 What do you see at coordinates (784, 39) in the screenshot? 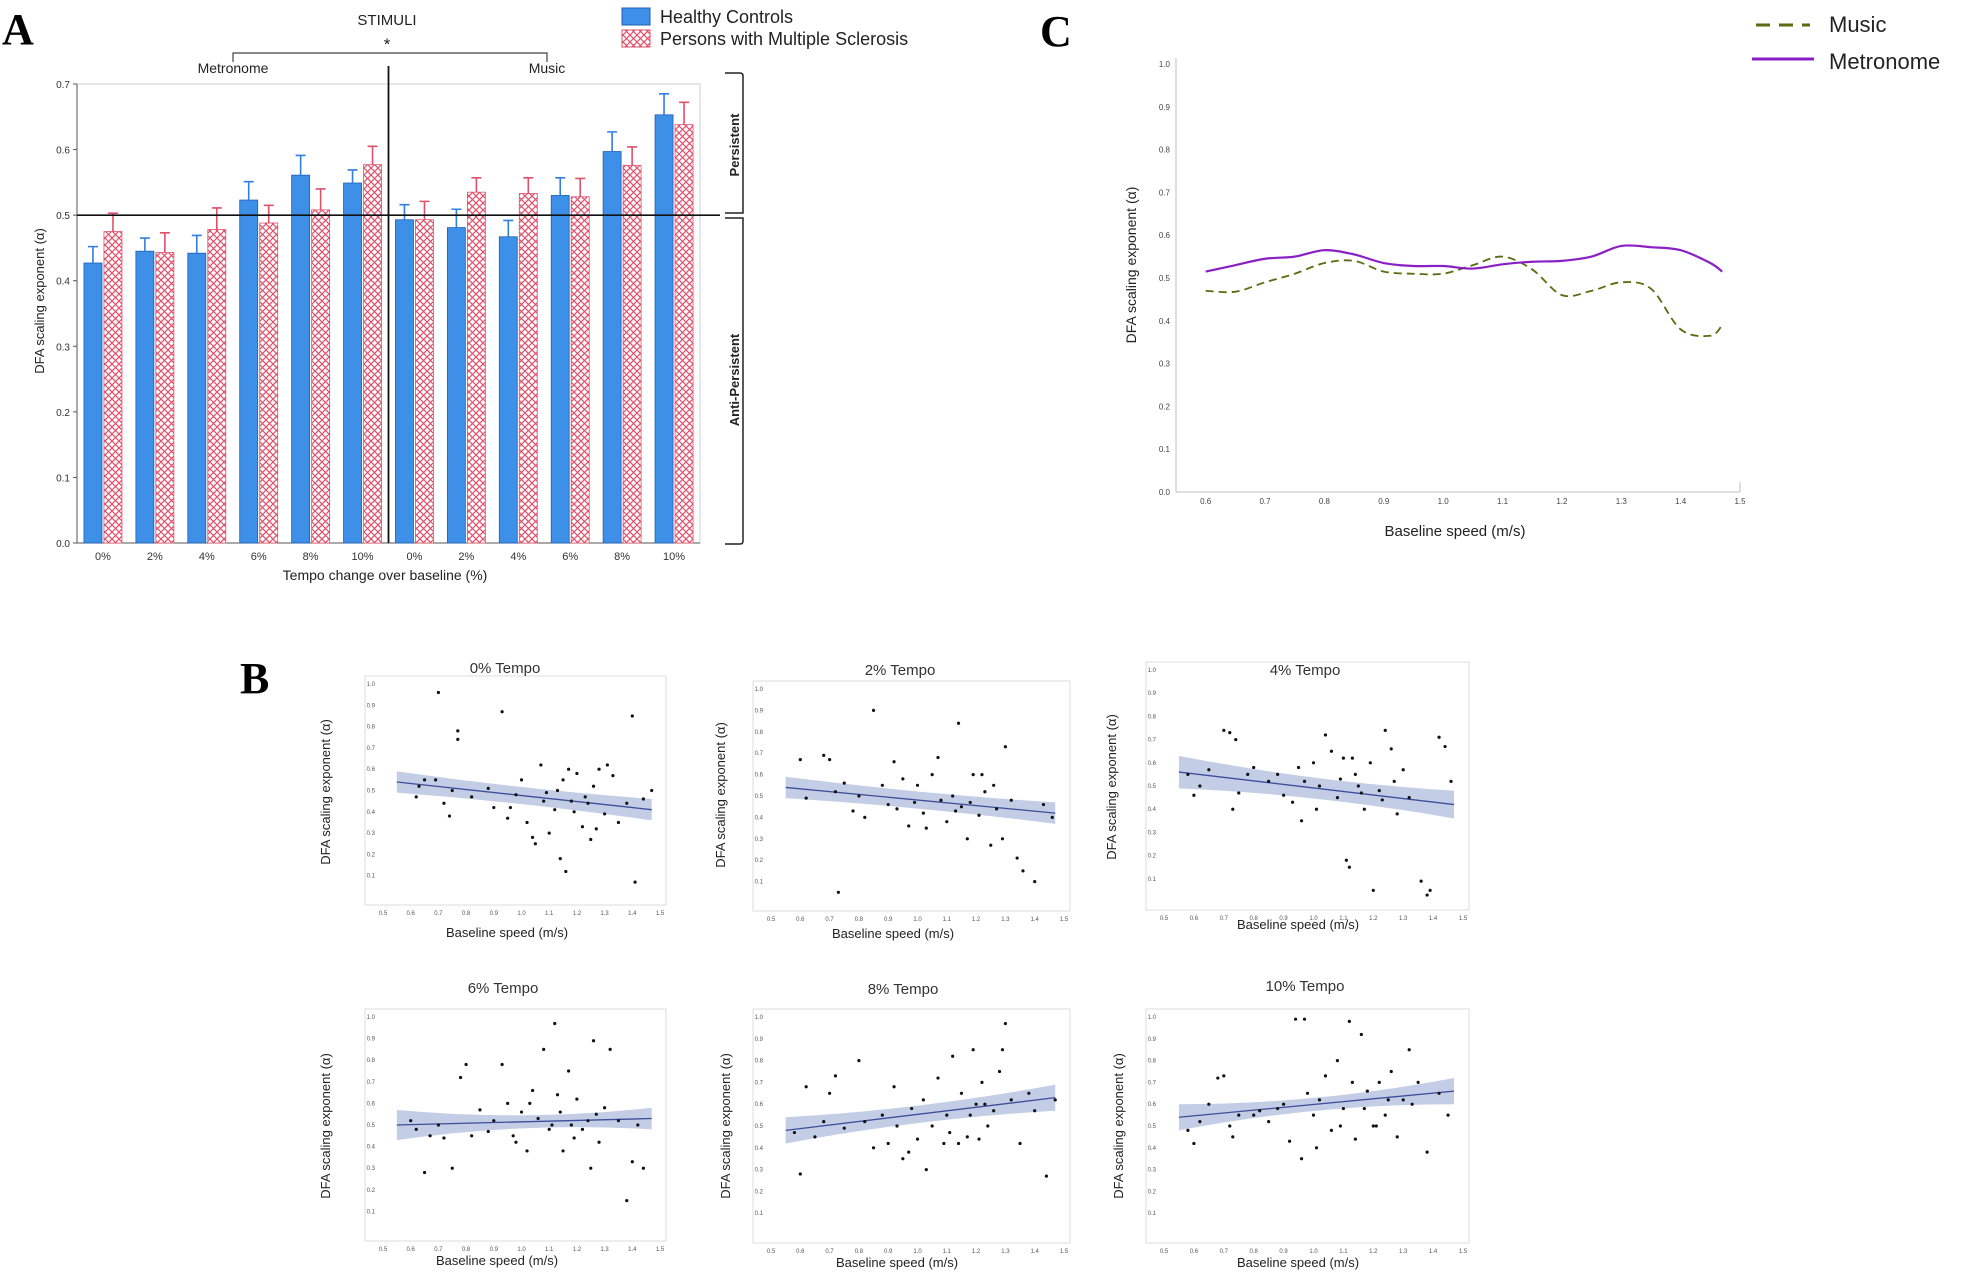
I see `legend-label-ms: Persons with Multiple Sclerosis` at bounding box center [784, 39].